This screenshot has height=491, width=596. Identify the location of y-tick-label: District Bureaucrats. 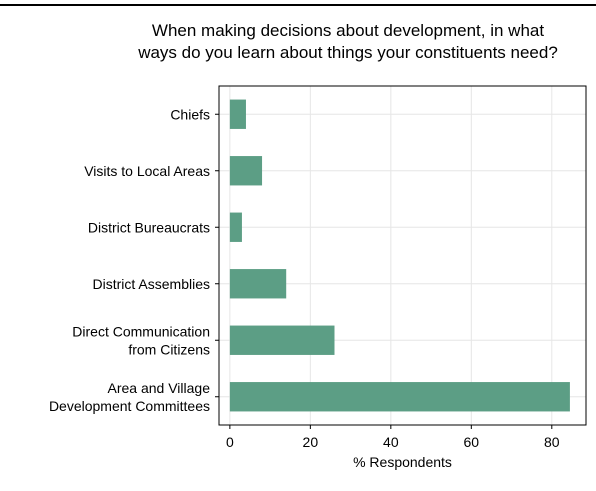
(149, 227).